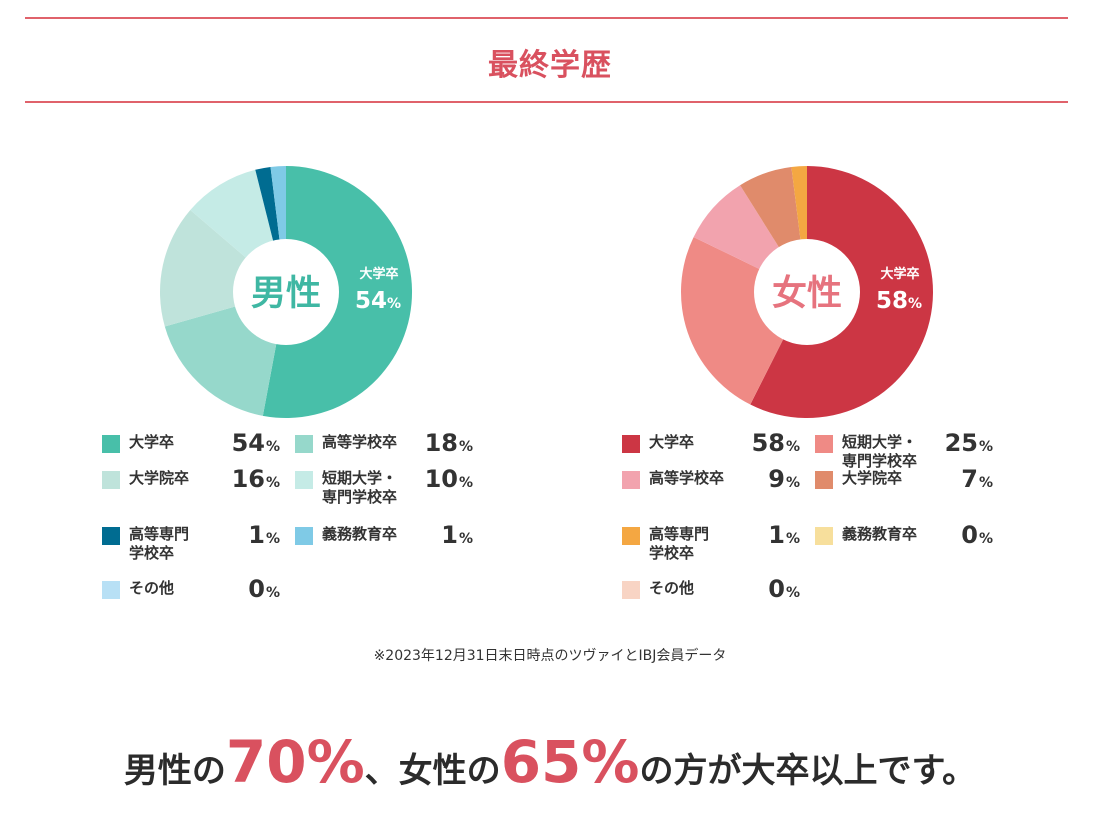 This screenshot has width=1100, height=828. Describe the element at coordinates (550, 65) in the screenshot. I see `section-title: 最終学歴` at that location.